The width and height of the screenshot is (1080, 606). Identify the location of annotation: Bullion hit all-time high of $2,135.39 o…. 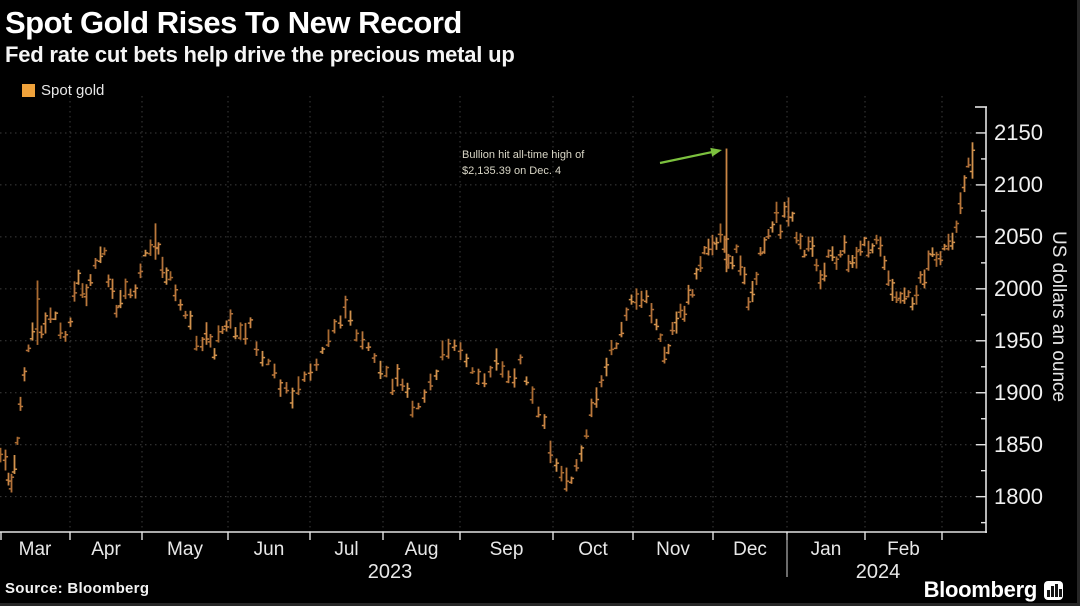
(523, 163).